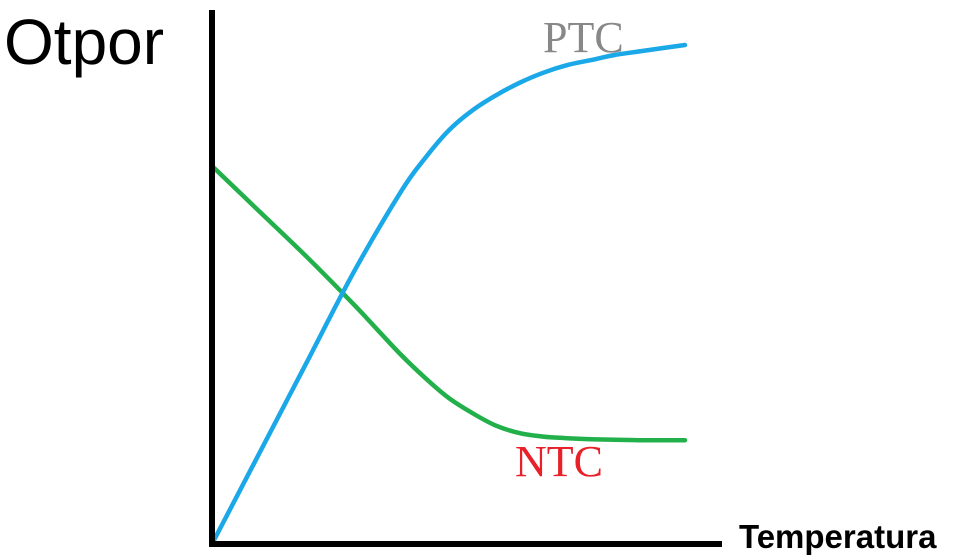 The width and height of the screenshot is (963, 559). What do you see at coordinates (838, 536) in the screenshot?
I see `x-axis-label: Temperatura` at bounding box center [838, 536].